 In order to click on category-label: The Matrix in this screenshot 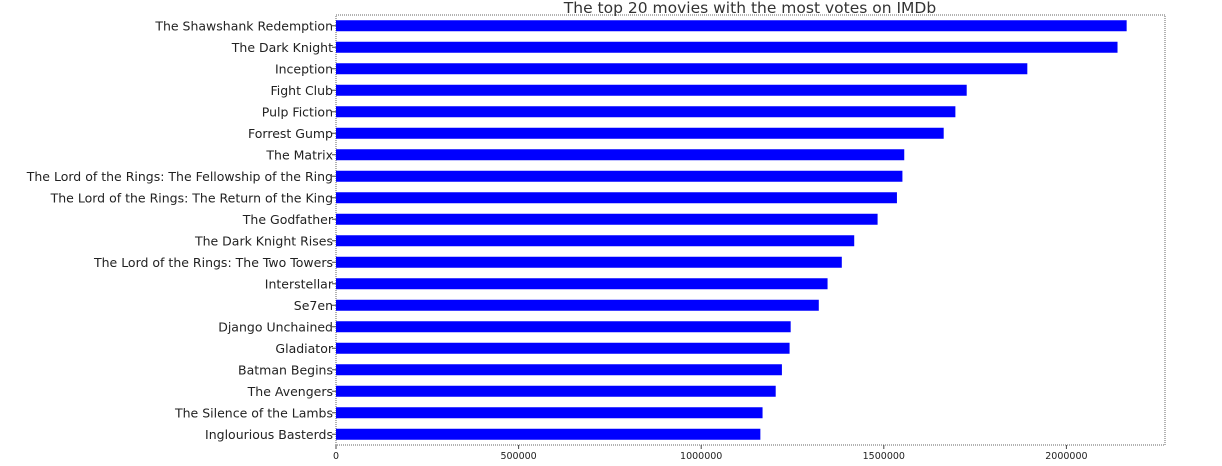, I will do `click(299, 154)`.